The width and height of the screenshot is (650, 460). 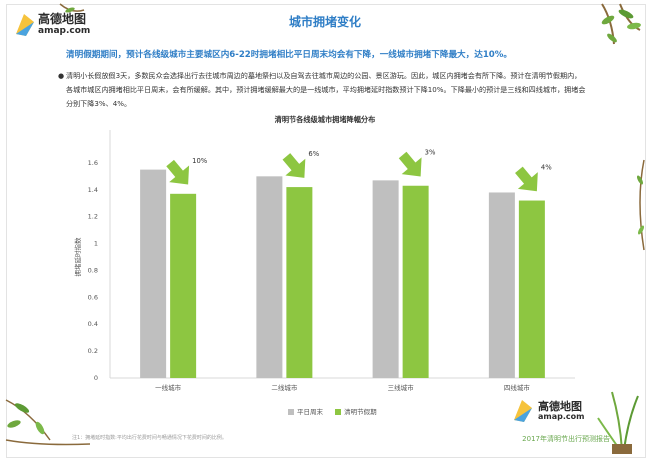 What do you see at coordinates (561, 416) in the screenshot?
I see `logo-bottom-text-en: amap.com` at bounding box center [561, 416].